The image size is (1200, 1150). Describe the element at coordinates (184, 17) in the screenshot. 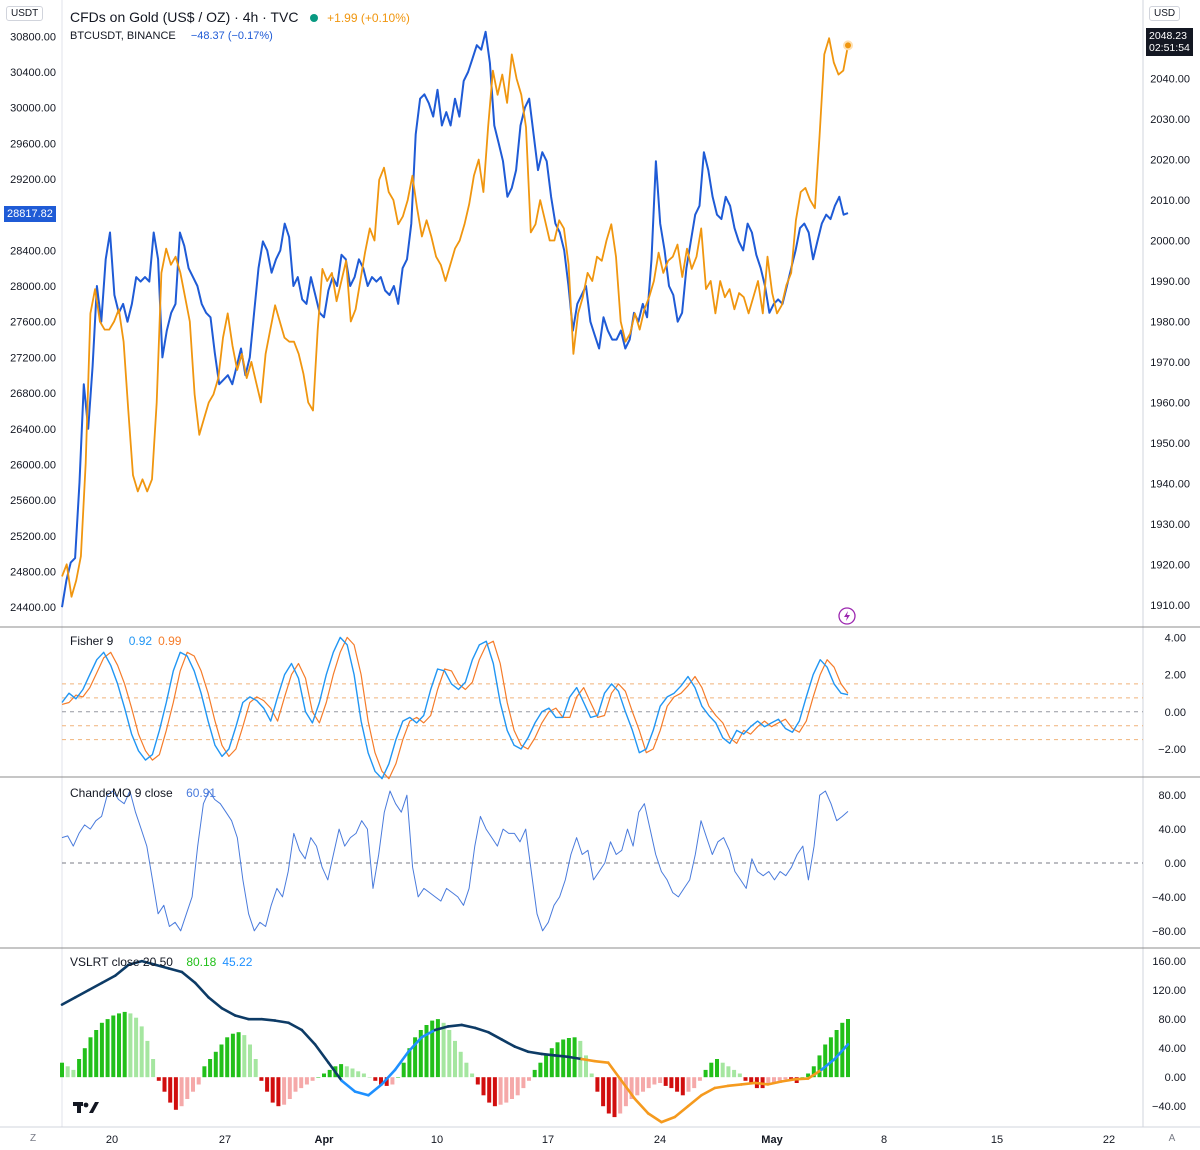

I see `symbol-title: CFDs on Gold (US$ / OZ) · 4h · TVC` at that location.